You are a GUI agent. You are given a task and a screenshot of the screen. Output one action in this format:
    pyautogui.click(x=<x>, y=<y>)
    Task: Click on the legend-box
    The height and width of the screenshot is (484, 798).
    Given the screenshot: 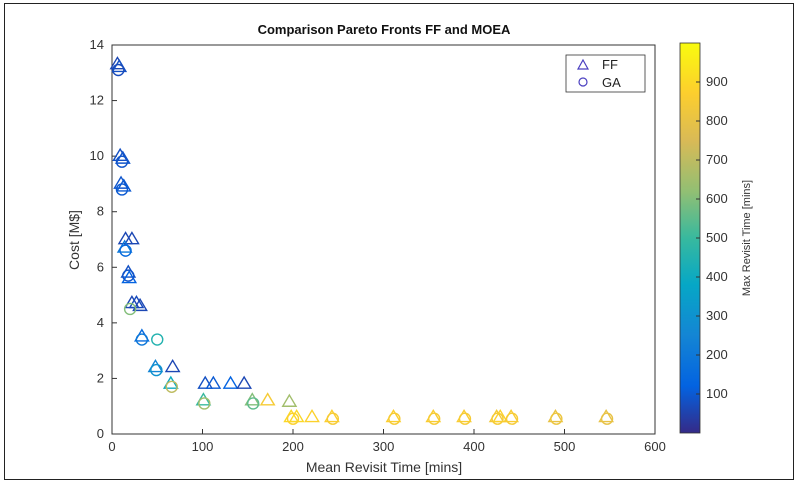 What is the action you would take?
    pyautogui.click(x=605, y=73)
    